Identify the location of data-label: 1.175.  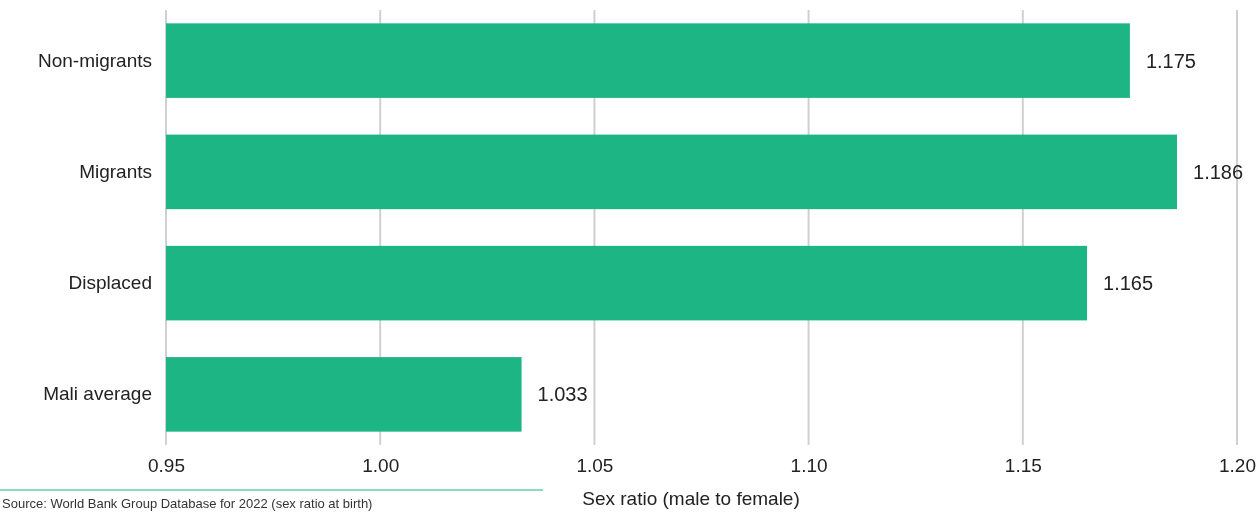
(1170, 60).